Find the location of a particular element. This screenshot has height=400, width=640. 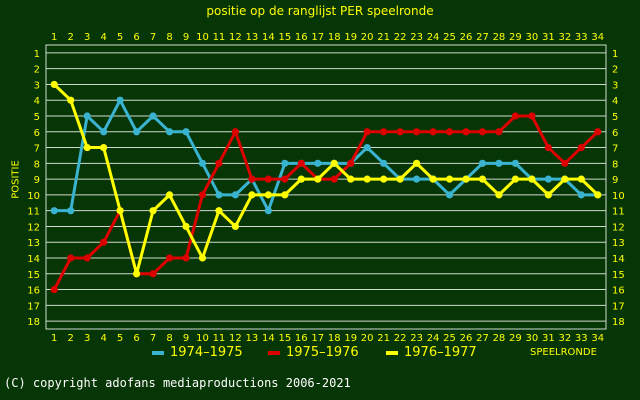

y-tick-label-right: 11 is located at coordinates (618, 212).